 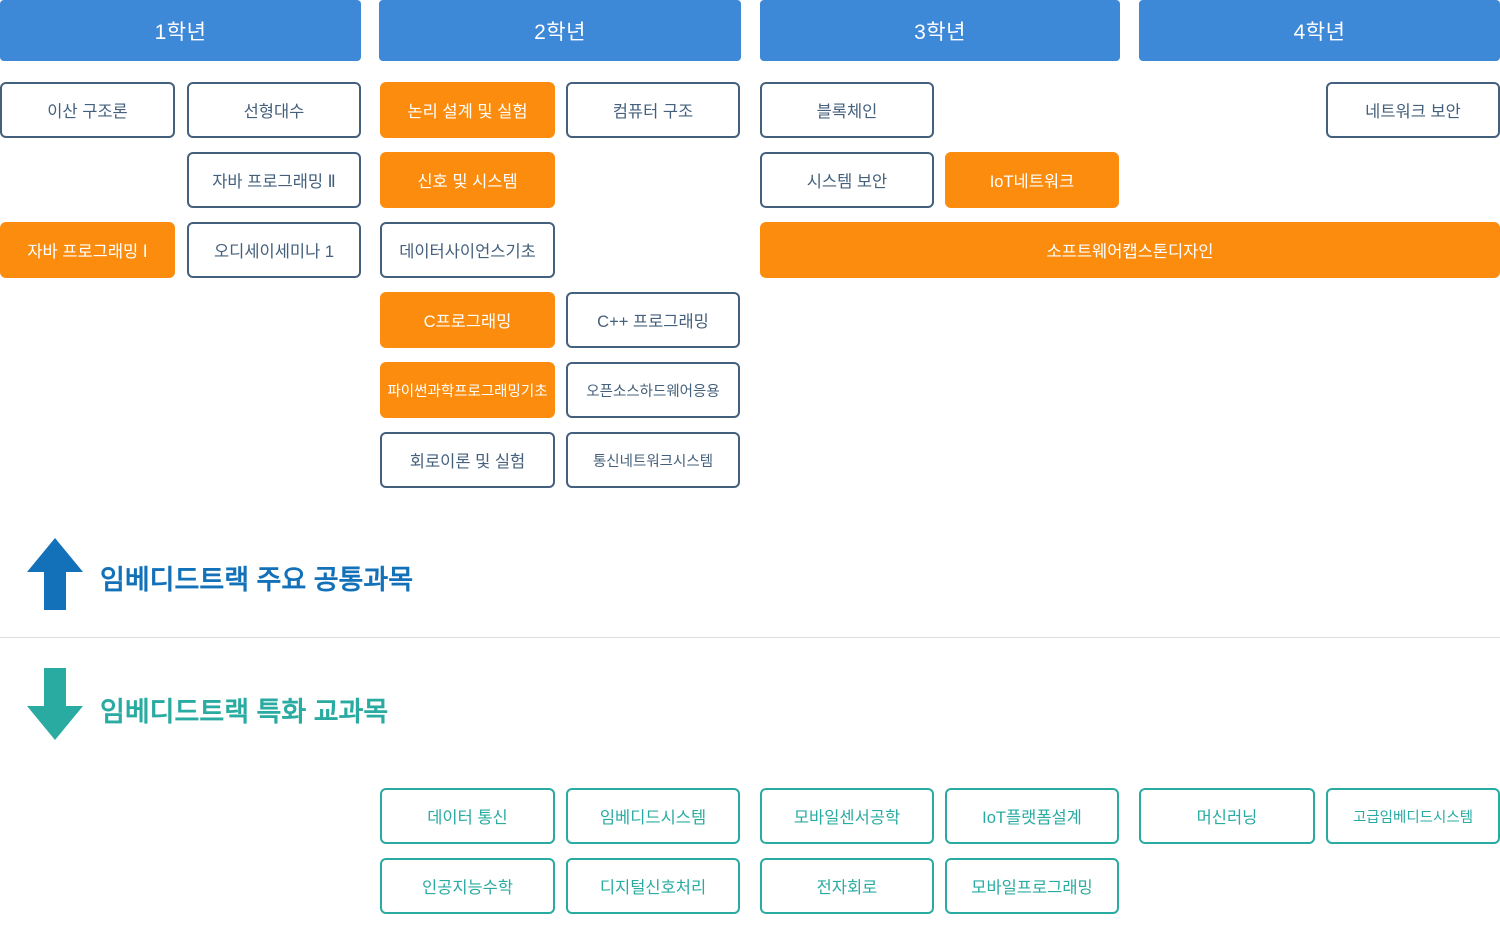 I want to click on course-box: 오디세이세미나 1, so click(x=274, y=250).